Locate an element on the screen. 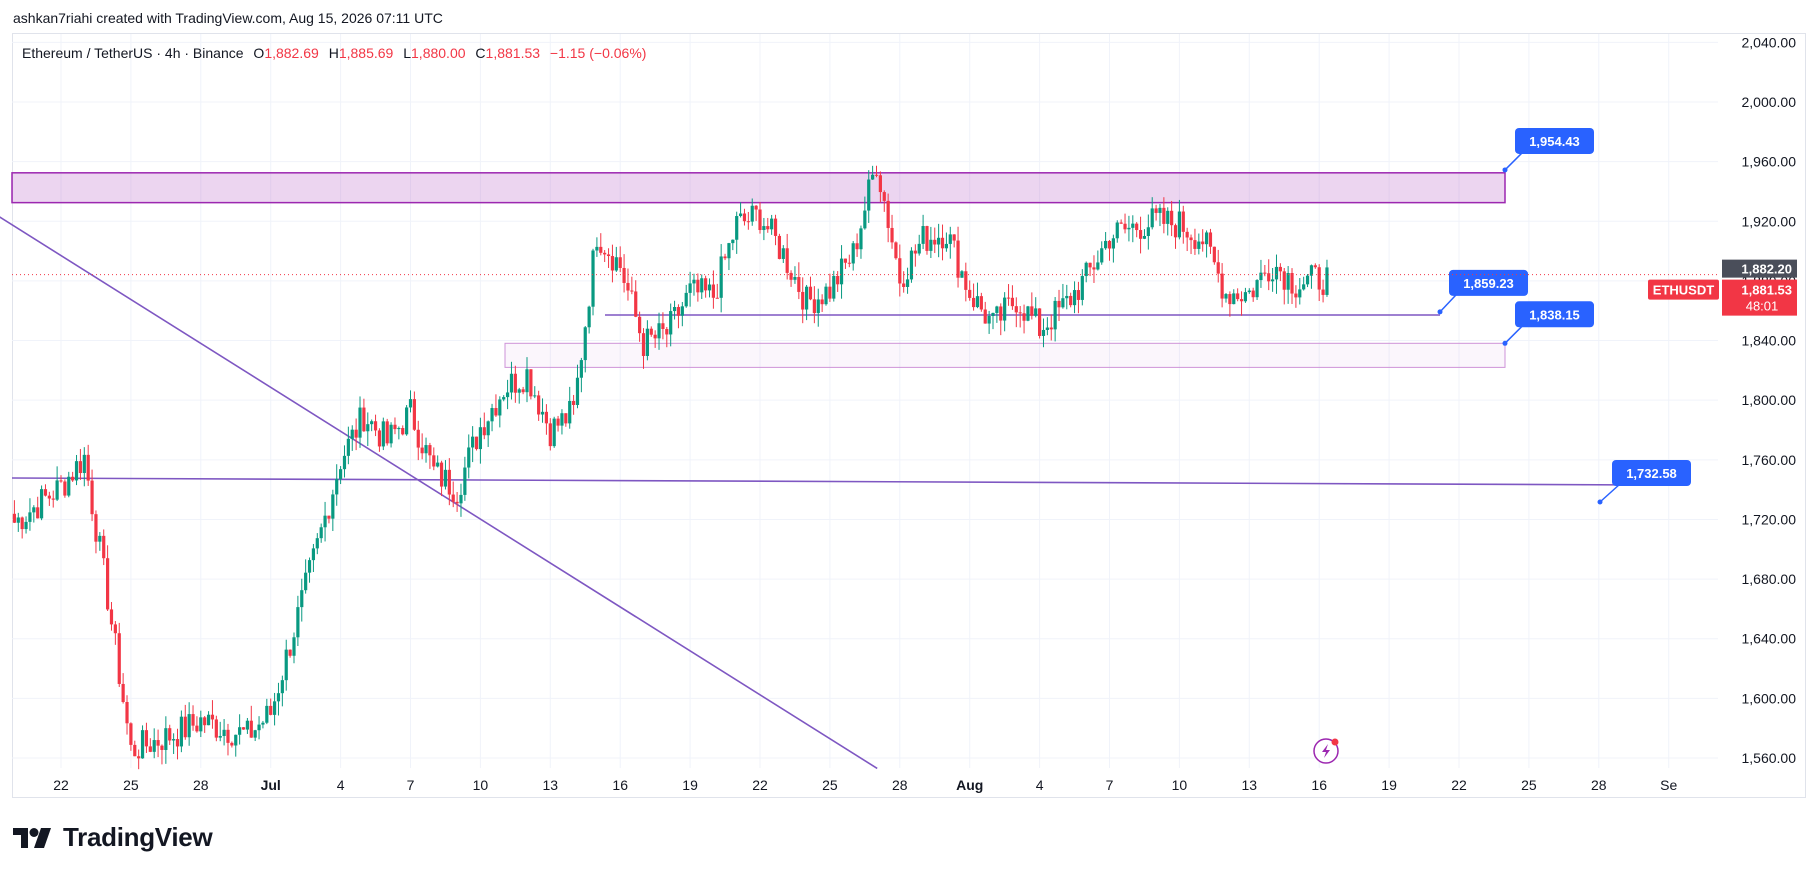 The width and height of the screenshot is (1814, 877). high-label: H is located at coordinates (333, 53).